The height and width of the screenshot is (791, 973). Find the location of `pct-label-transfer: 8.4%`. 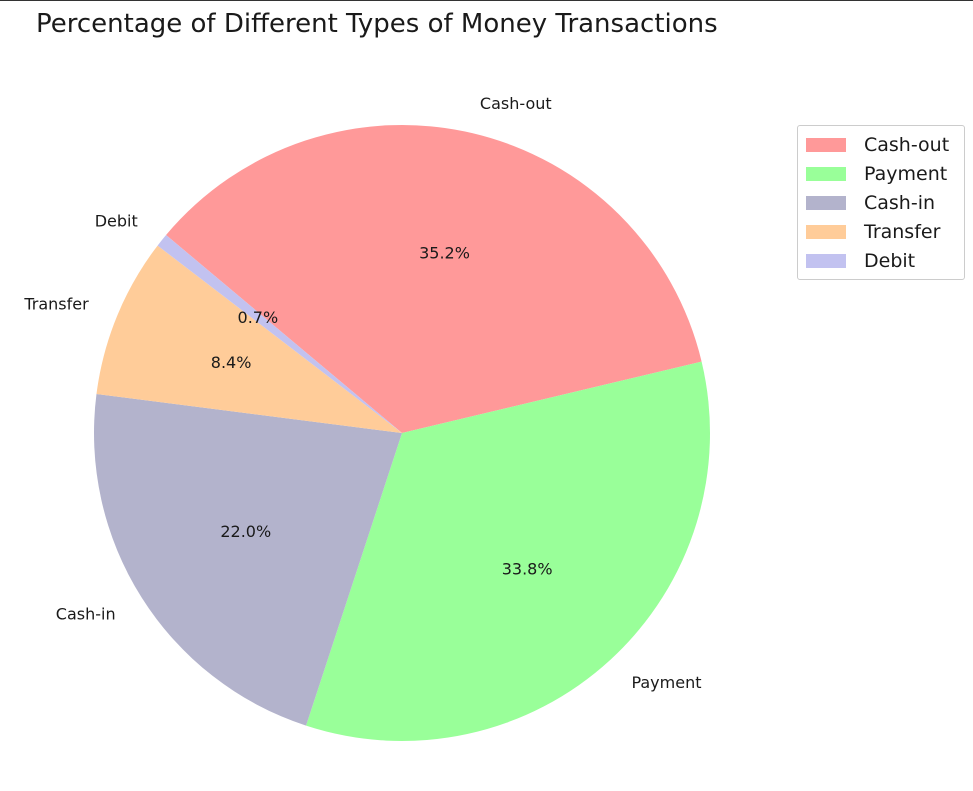

pct-label-transfer: 8.4% is located at coordinates (231, 362).